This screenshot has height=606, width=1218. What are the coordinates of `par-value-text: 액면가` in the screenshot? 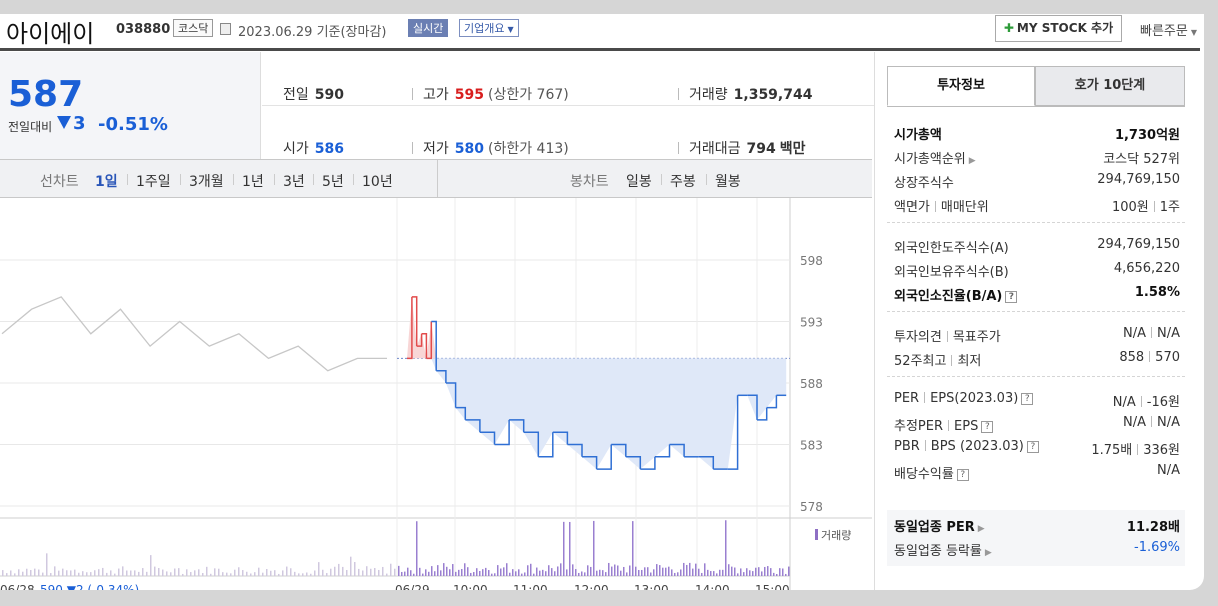 It's located at (912, 207).